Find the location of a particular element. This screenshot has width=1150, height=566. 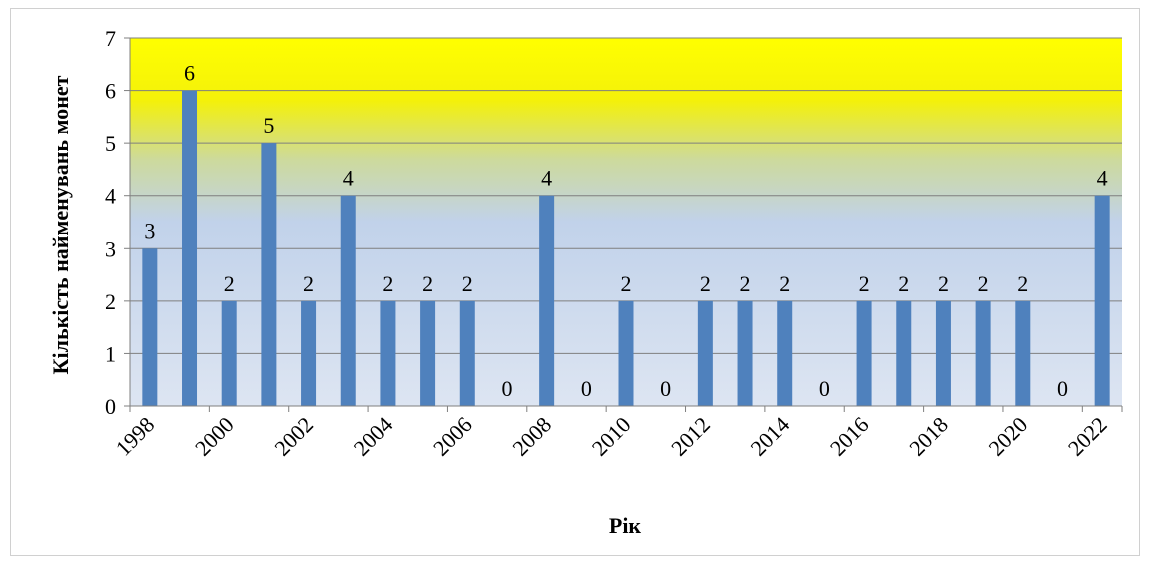

data-label: 5 is located at coordinates (268, 125).